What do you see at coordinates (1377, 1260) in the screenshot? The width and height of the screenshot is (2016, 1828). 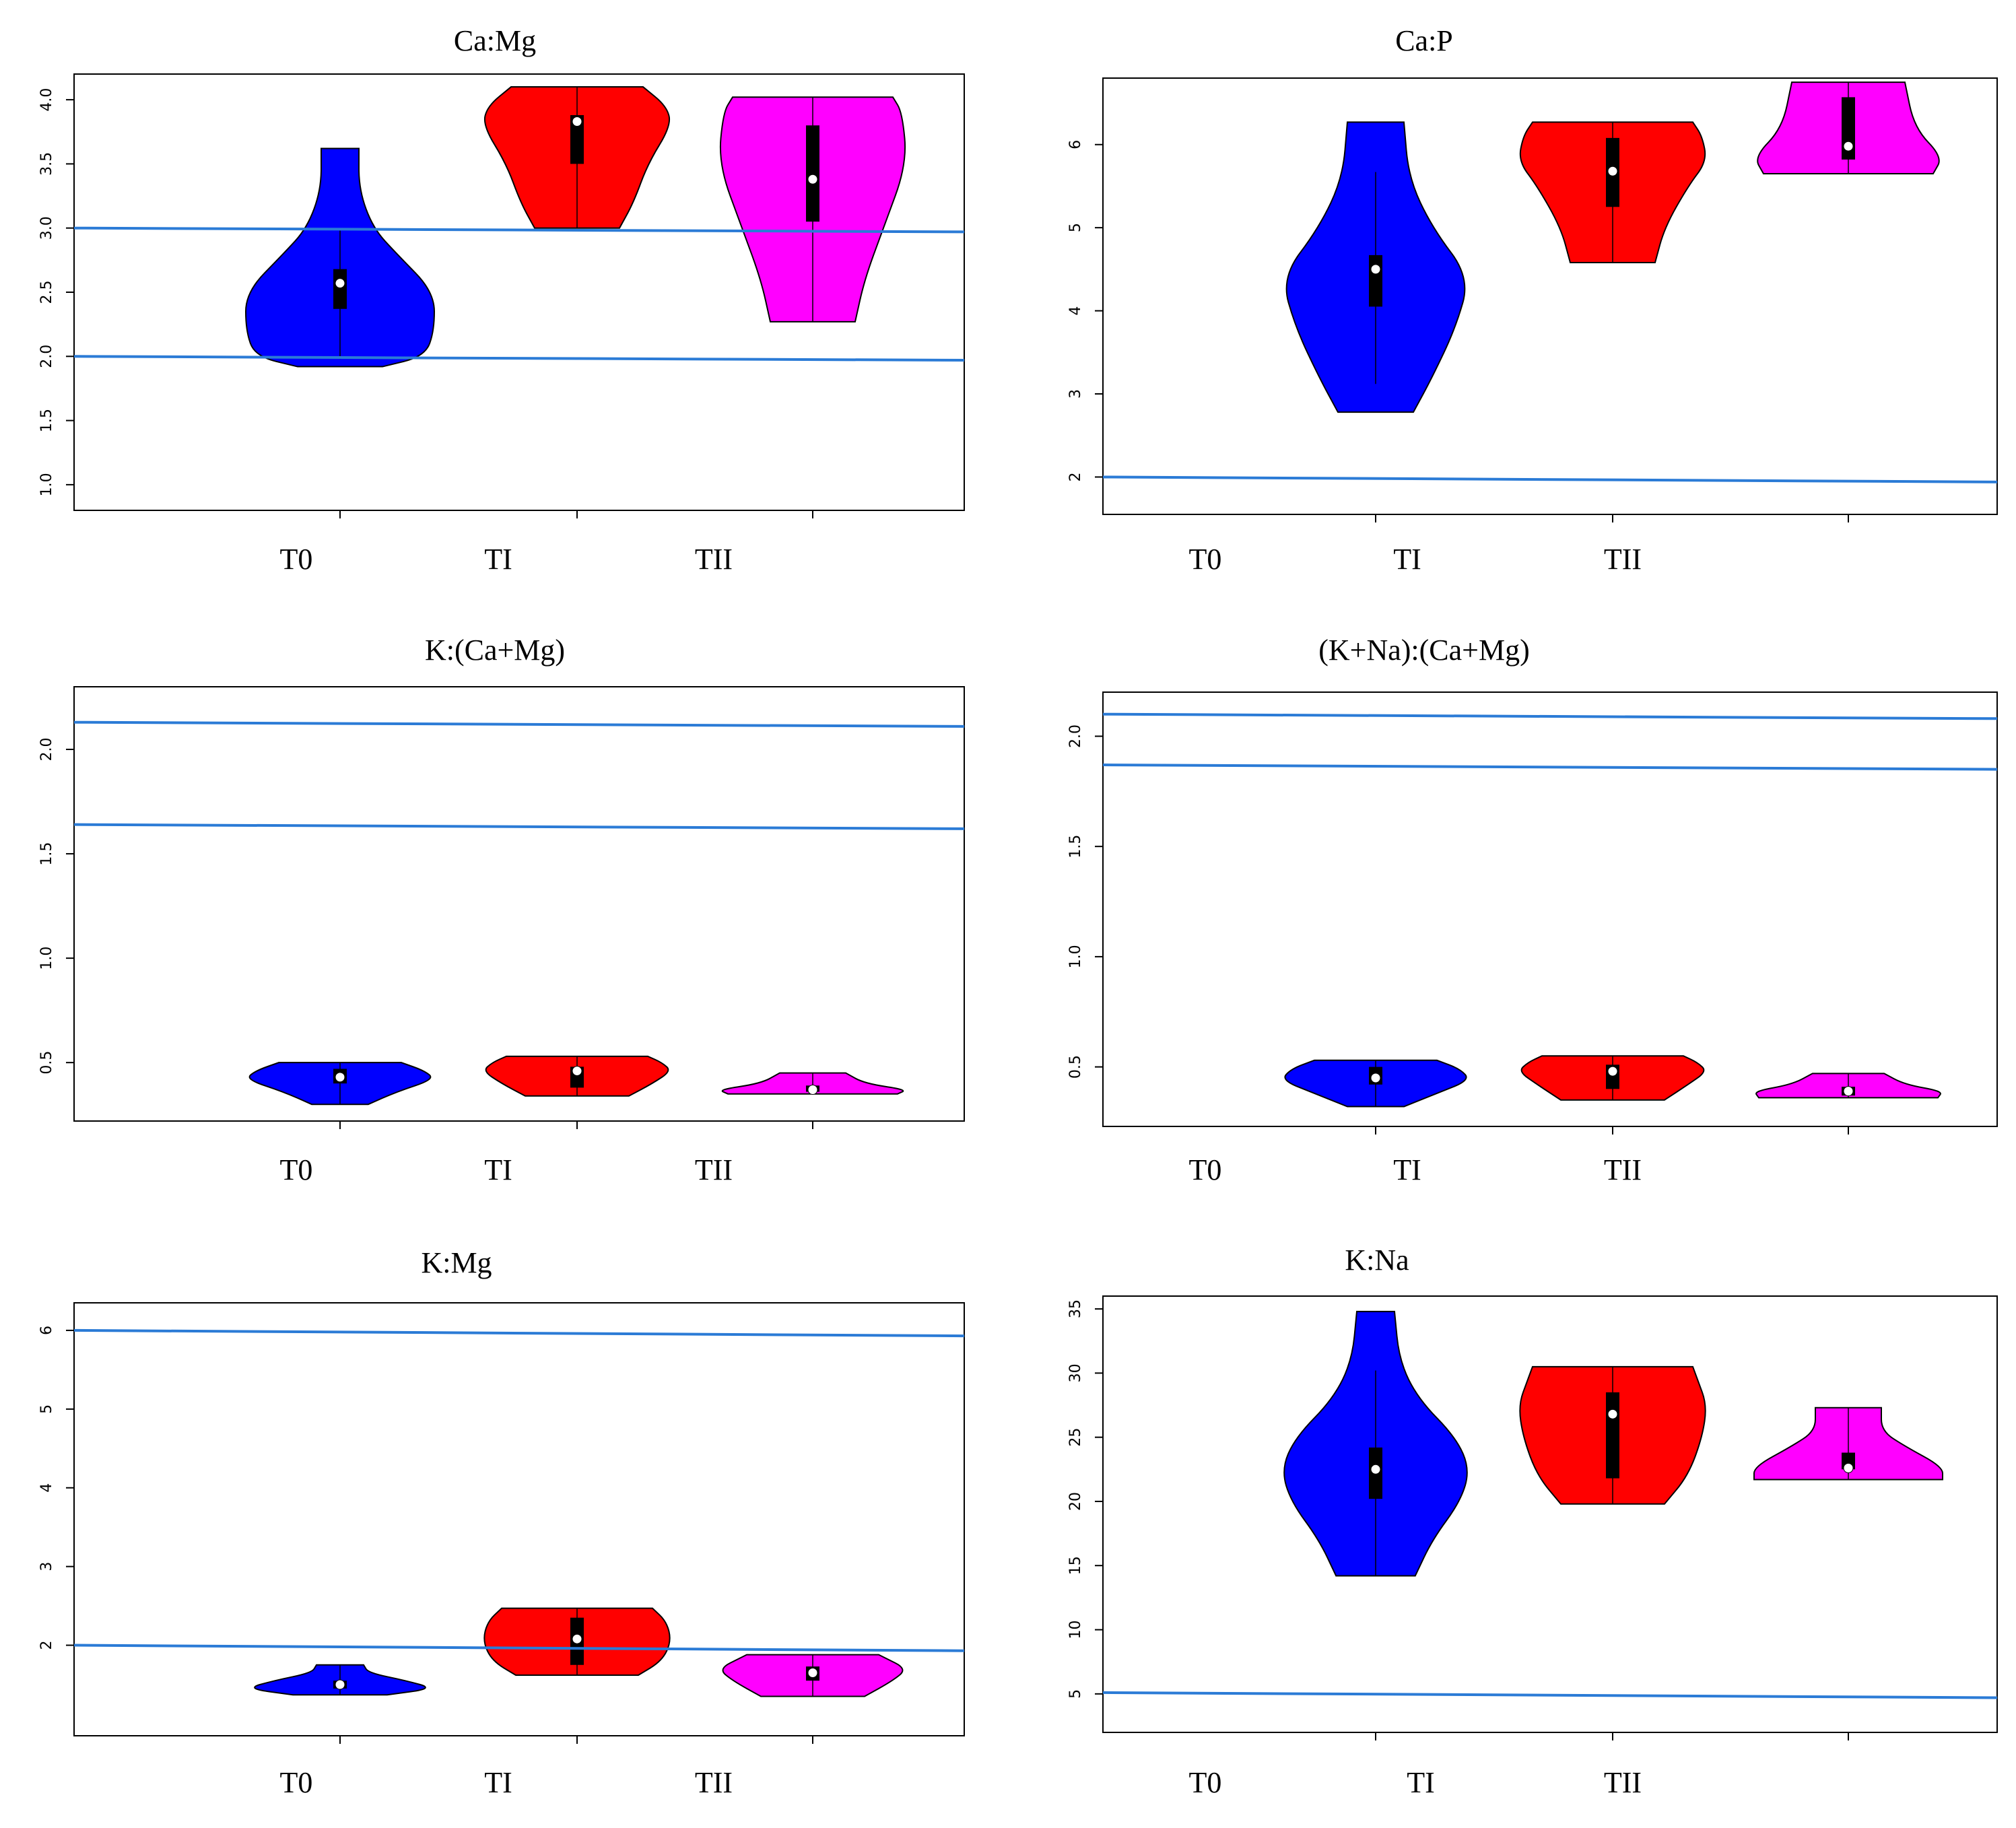 I see `panel-title: K:Na` at bounding box center [1377, 1260].